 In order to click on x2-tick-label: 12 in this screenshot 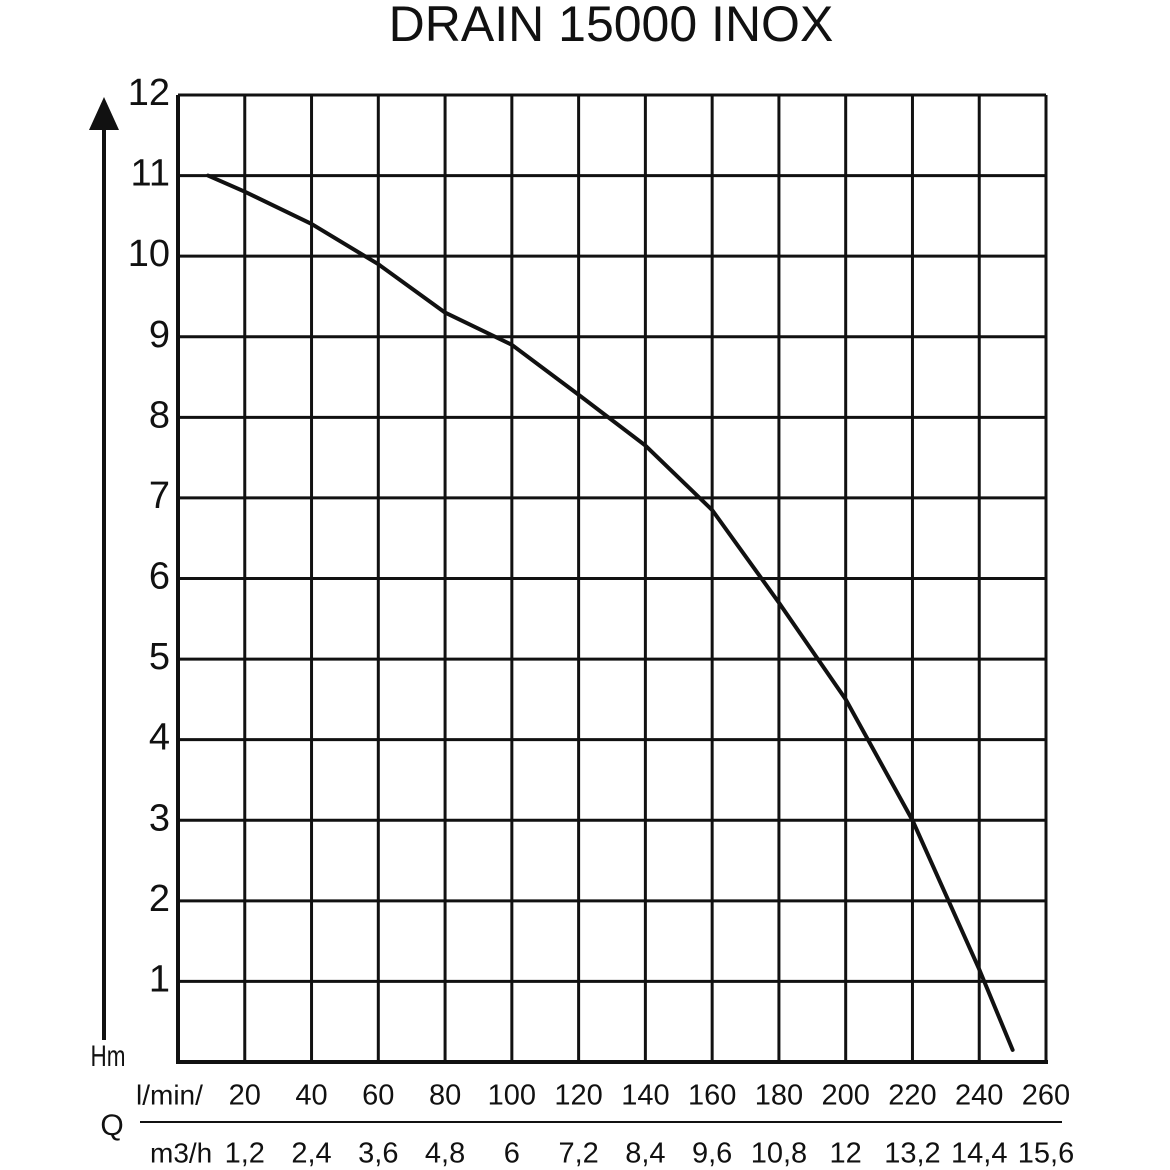, I will do `click(846, 1154)`.